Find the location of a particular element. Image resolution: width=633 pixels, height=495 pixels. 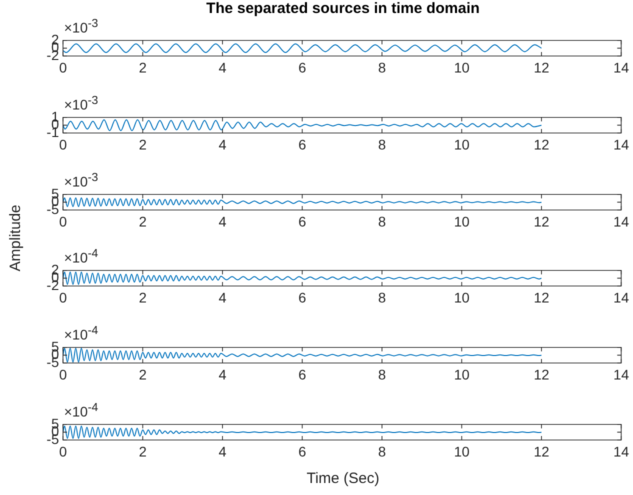

chart-title: The separated sources in time domain is located at coordinates (343, 9).